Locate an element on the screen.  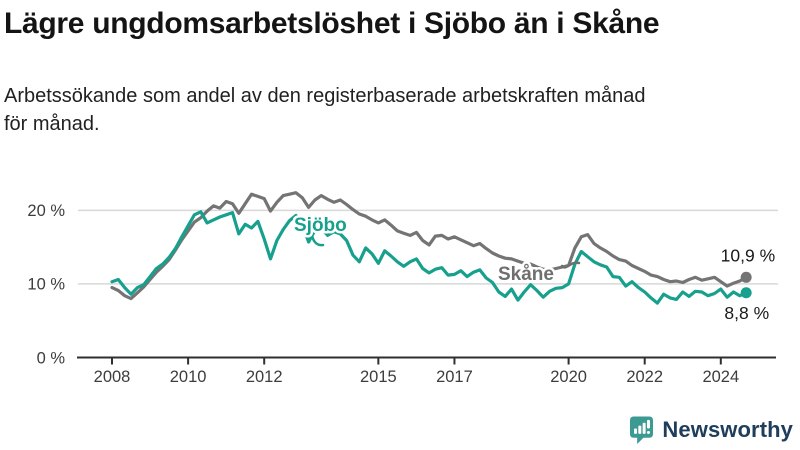
sjobo-label-connector is located at coordinates (317, 239).